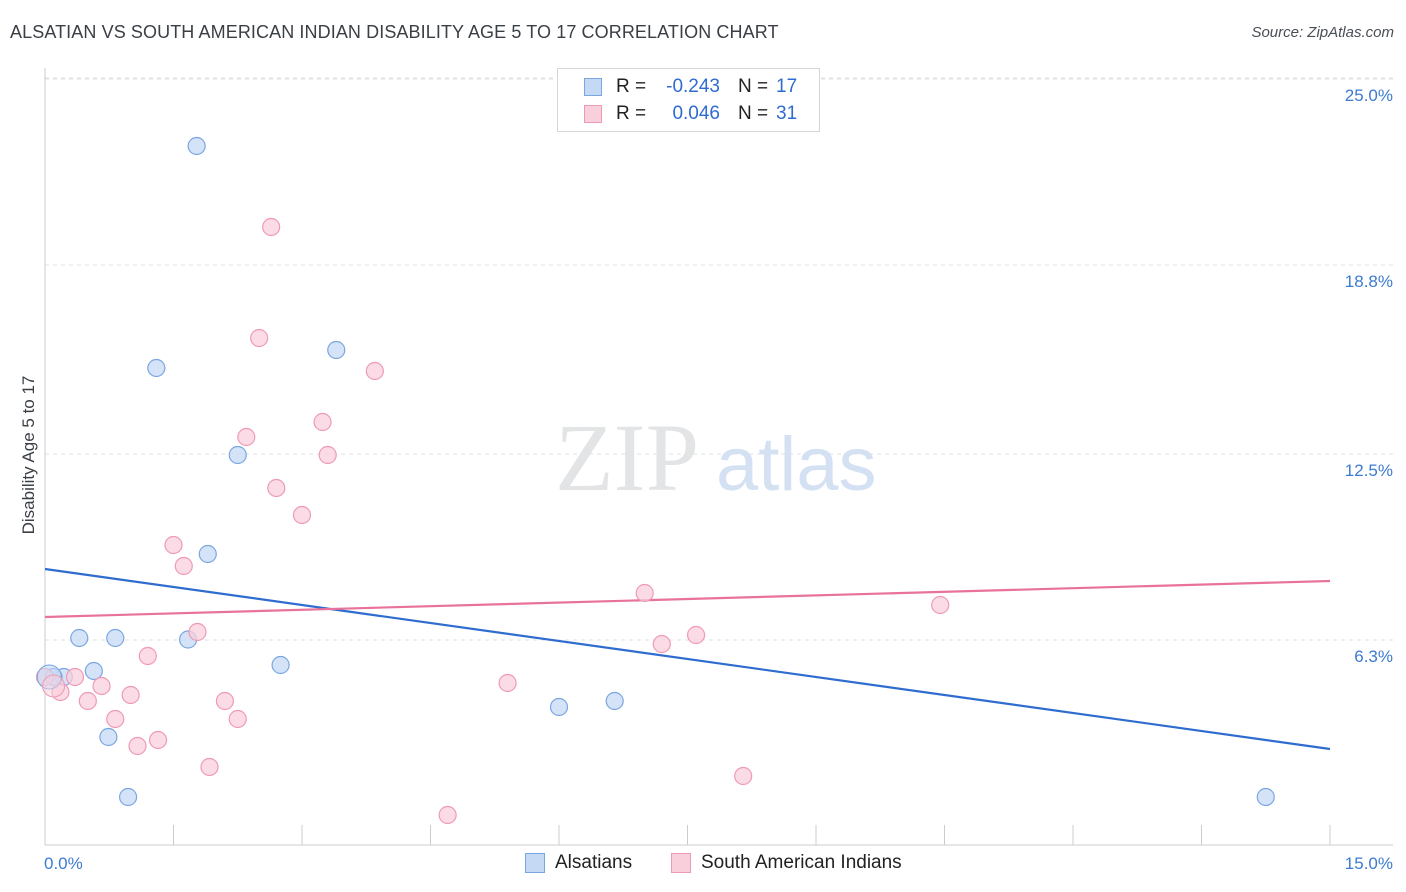 The width and height of the screenshot is (1406, 892). What do you see at coordinates (1369, 281) in the screenshot?
I see `y-tick-label: 18.8%` at bounding box center [1369, 281].